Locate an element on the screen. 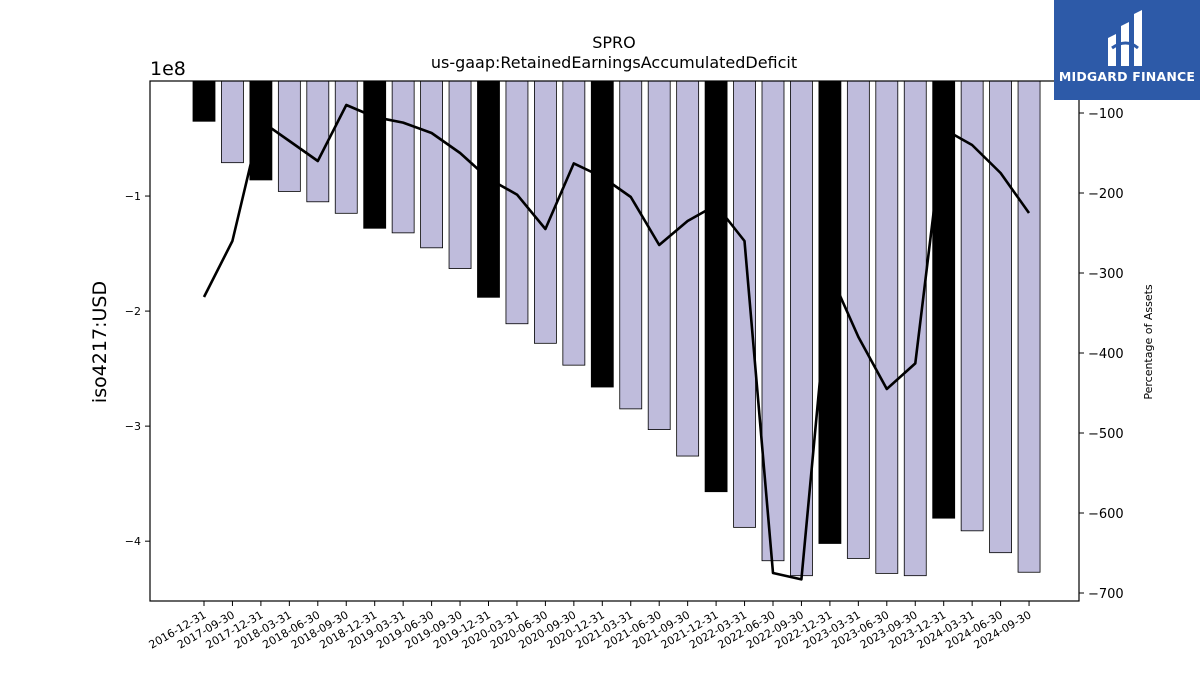 This screenshot has height=675, width=1200. y2-tick-label: −600 is located at coordinates (1106, 514).